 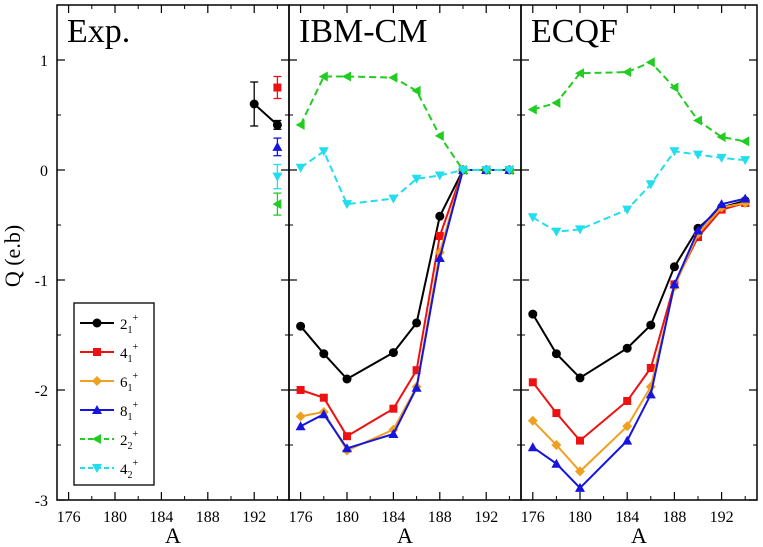 What do you see at coordinates (41, 391) in the screenshot?
I see `y-tick-label: -2` at bounding box center [41, 391].